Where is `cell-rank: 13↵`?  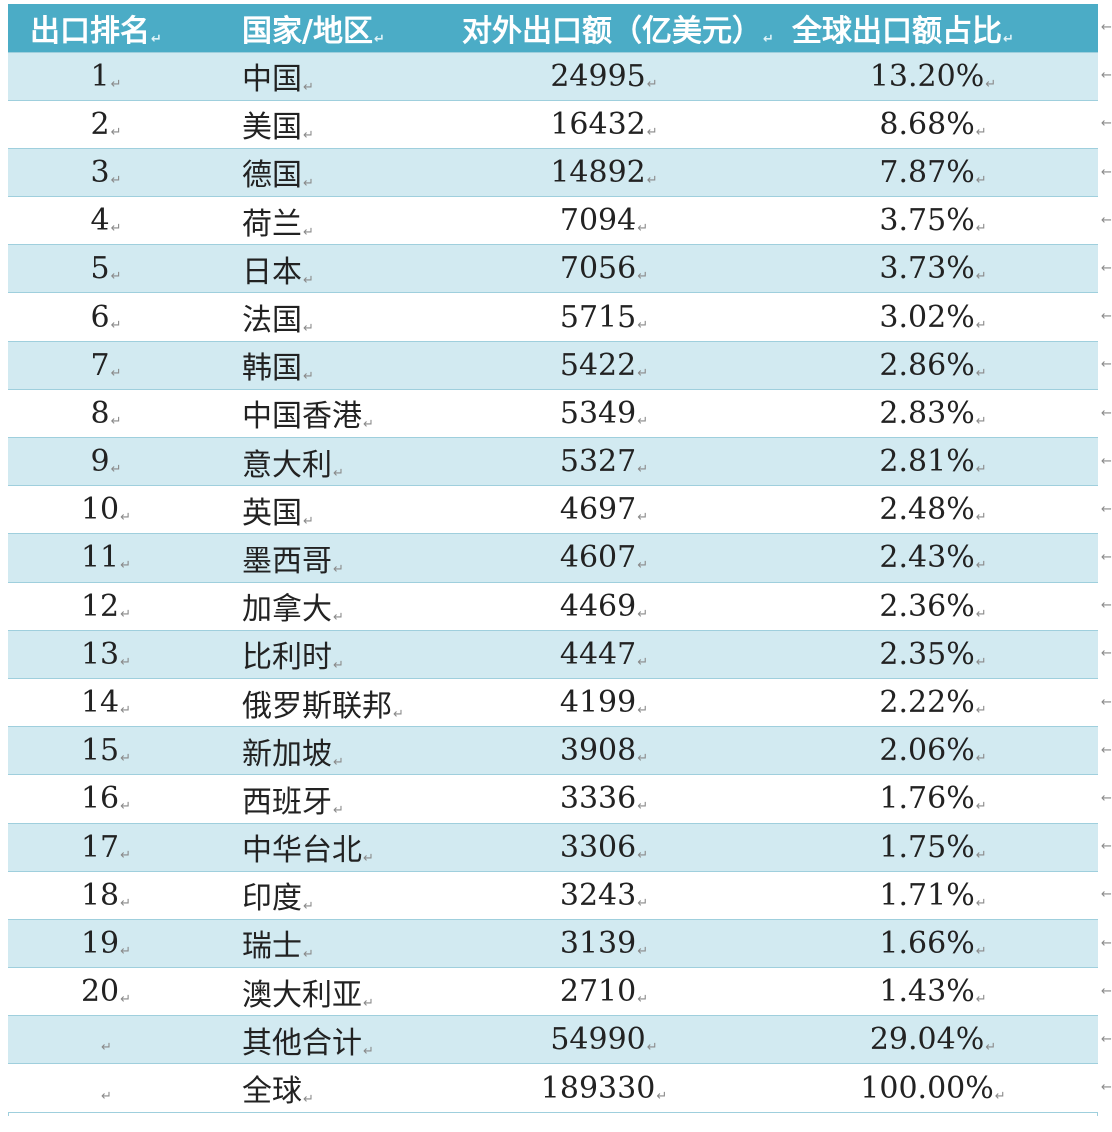
cell-rank: 13↵ is located at coordinates (117, 654).